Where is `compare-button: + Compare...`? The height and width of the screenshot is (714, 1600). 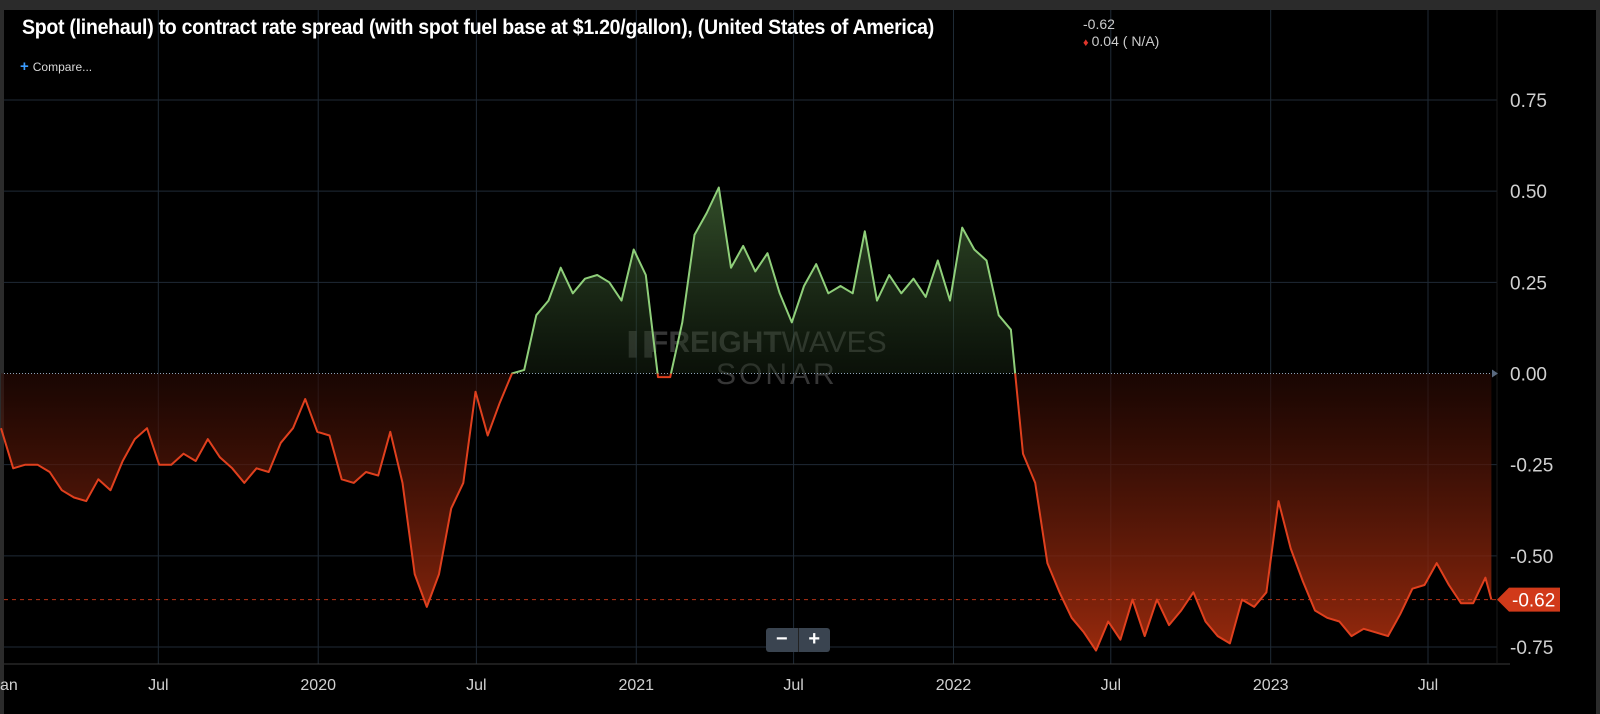
compare-button: + Compare... is located at coordinates (56, 66).